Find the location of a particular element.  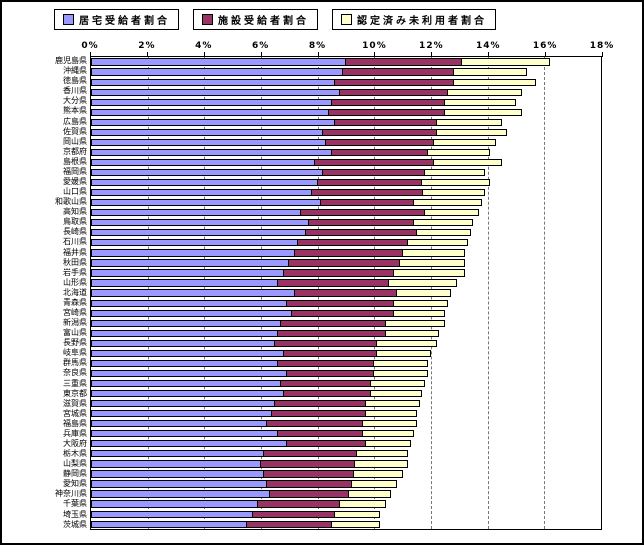

category-label: 福岡県 is located at coordinates (75, 171).